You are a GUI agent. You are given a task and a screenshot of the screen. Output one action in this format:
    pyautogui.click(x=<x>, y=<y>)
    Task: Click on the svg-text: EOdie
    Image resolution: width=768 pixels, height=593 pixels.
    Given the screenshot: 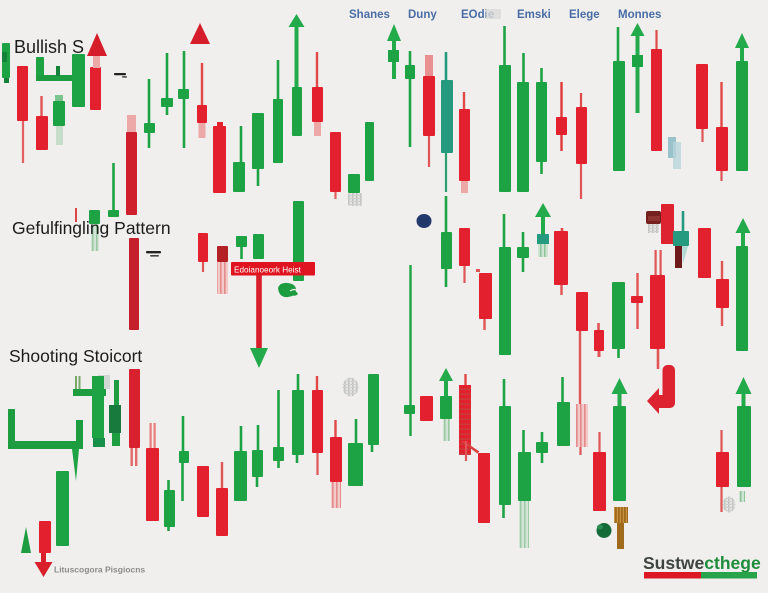 What is the action you would take?
    pyautogui.click(x=477, y=15)
    